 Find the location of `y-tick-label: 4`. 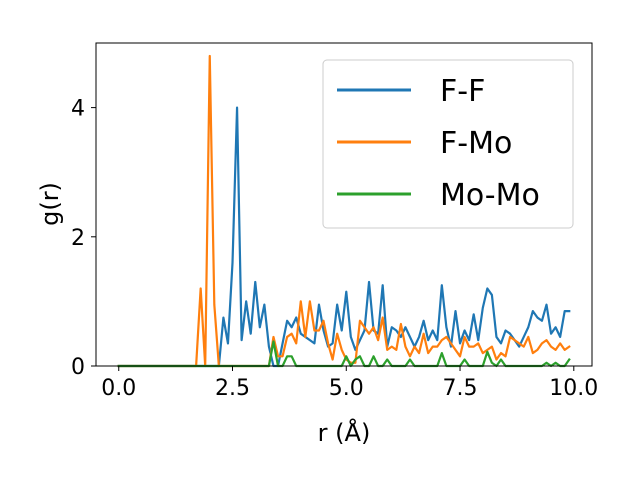

y-tick-label: 4 is located at coordinates (78, 109).